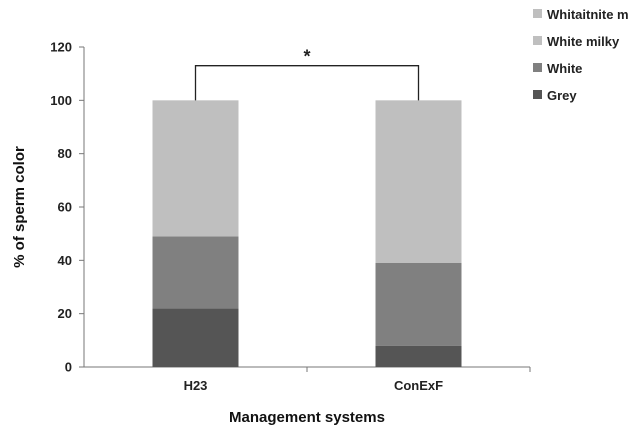 The height and width of the screenshot is (427, 641). Describe the element at coordinates (195, 168) in the screenshot. I see `bar-segment-white-milky-h23` at that location.